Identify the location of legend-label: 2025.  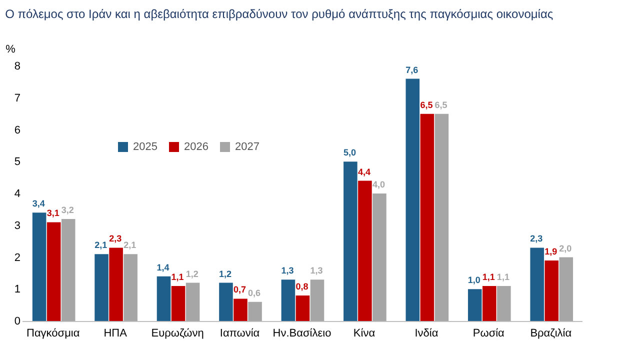
(145, 147).